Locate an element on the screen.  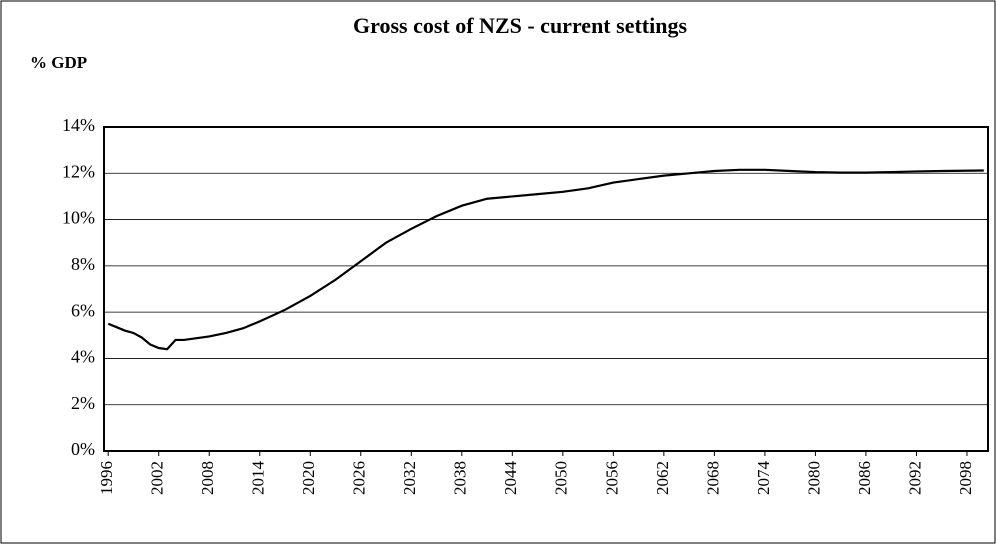
y-tick-label: 8% is located at coordinates (83, 264).